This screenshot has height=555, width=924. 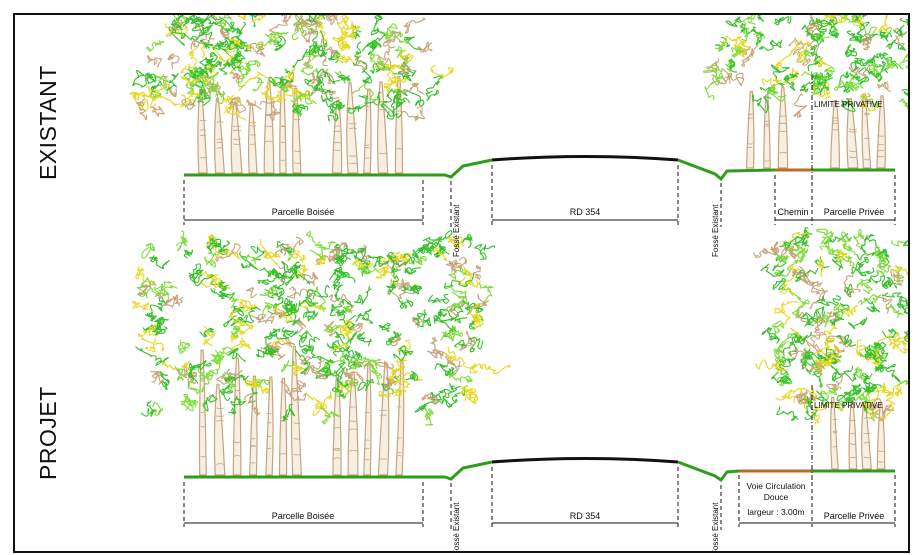 I want to click on existant-label-parcelle-privee: Parcelle Privée, so click(x=854, y=212).